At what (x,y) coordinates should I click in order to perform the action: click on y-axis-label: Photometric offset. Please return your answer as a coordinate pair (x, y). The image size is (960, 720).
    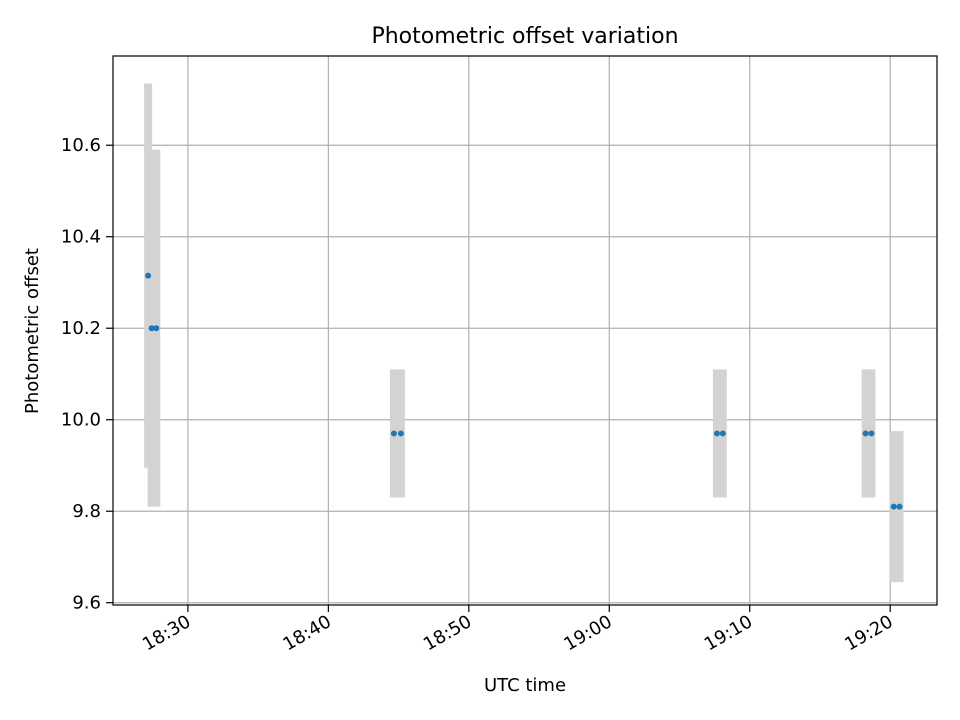
    Looking at the image, I should click on (32, 331).